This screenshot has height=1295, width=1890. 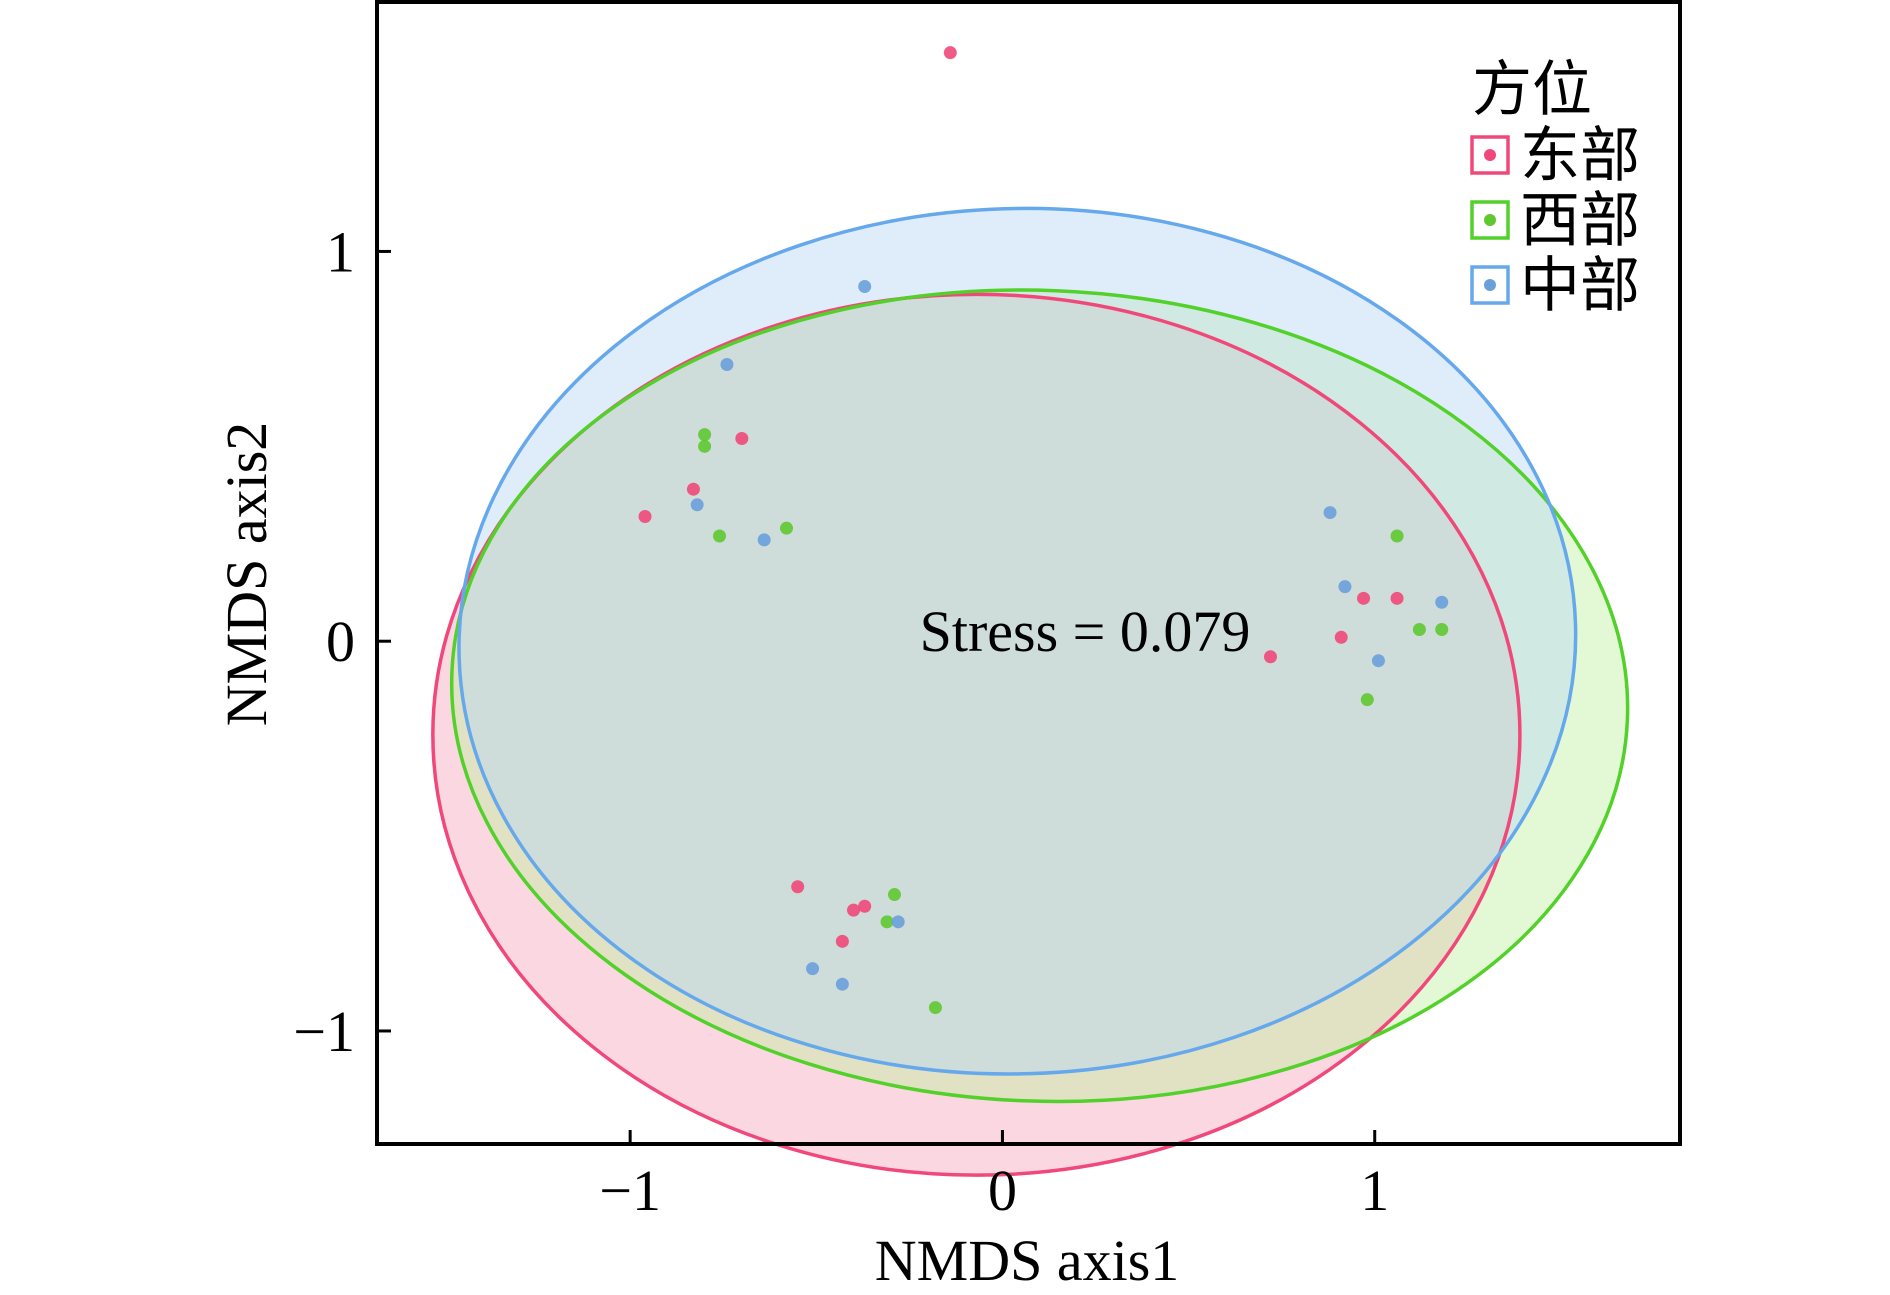 I want to click on legend-label-2: 中部, so click(x=1580, y=286).